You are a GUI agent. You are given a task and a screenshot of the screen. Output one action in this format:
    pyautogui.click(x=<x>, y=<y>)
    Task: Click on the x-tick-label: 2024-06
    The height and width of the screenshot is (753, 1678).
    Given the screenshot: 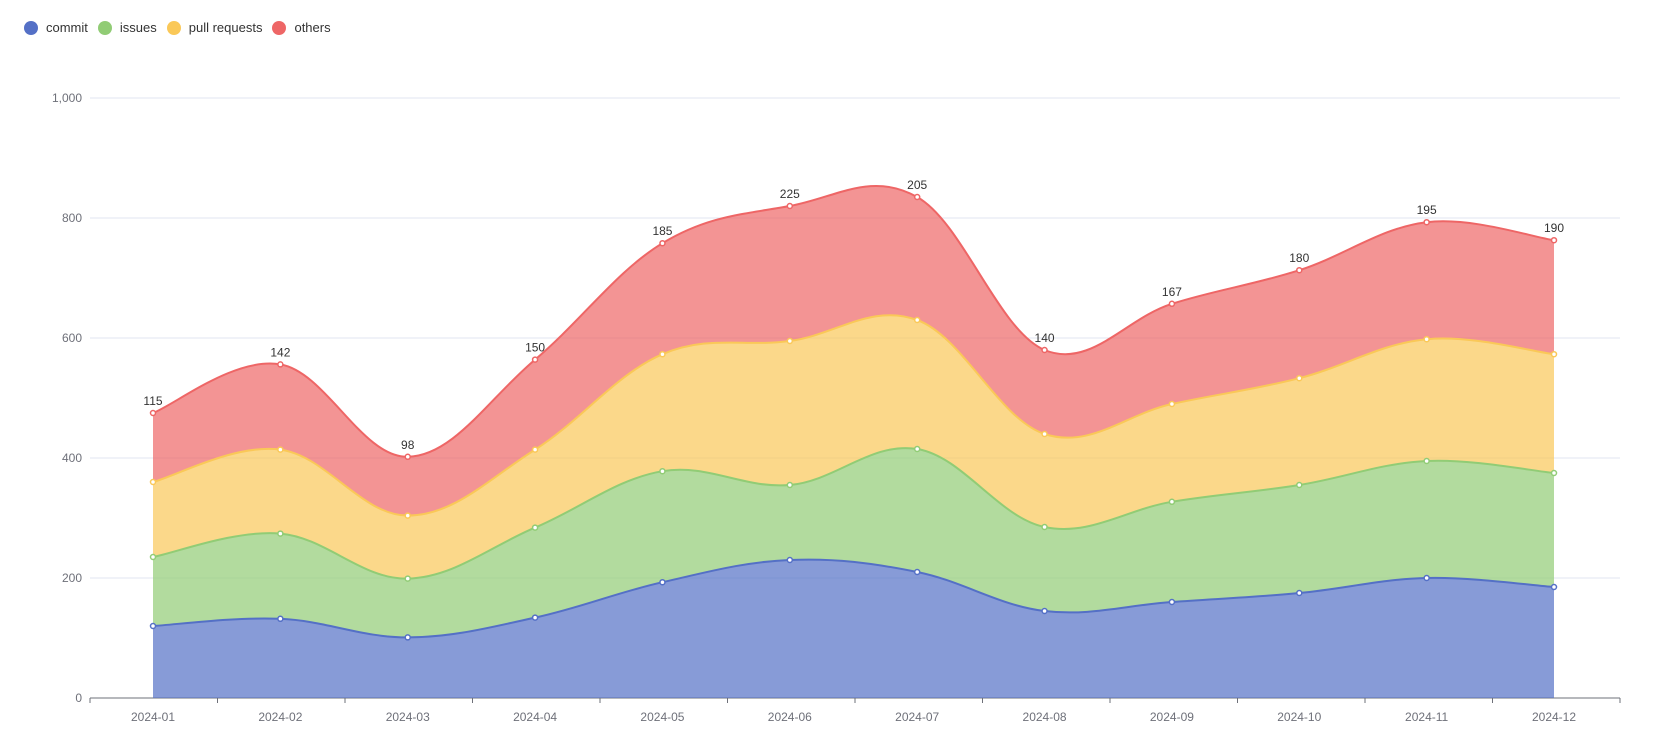 What is the action you would take?
    pyautogui.click(x=790, y=717)
    